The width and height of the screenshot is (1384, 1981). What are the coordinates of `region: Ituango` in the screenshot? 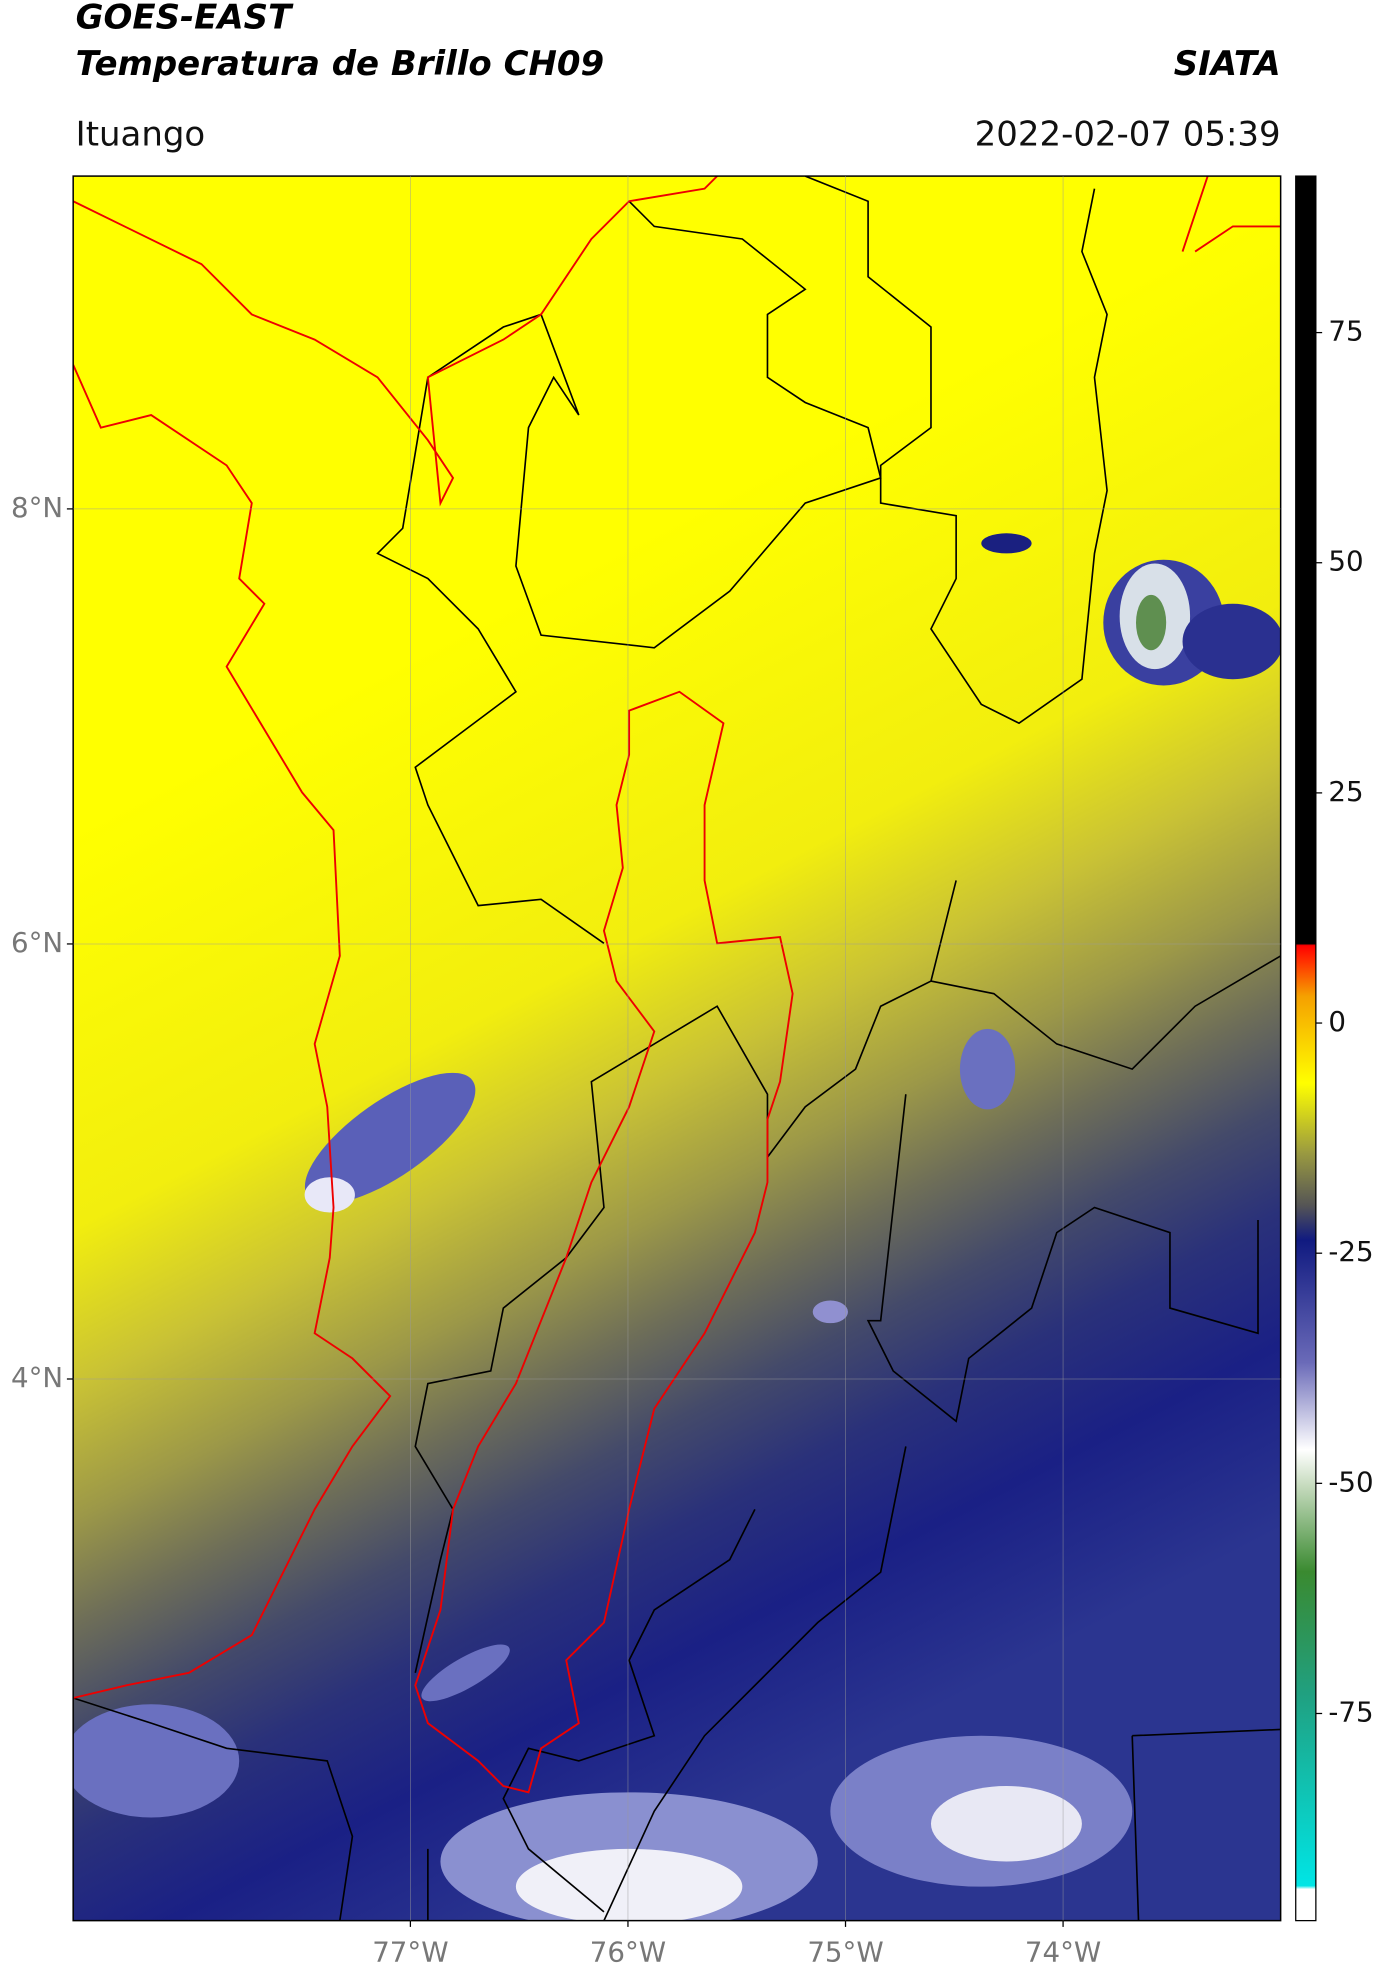 It's located at (141, 134).